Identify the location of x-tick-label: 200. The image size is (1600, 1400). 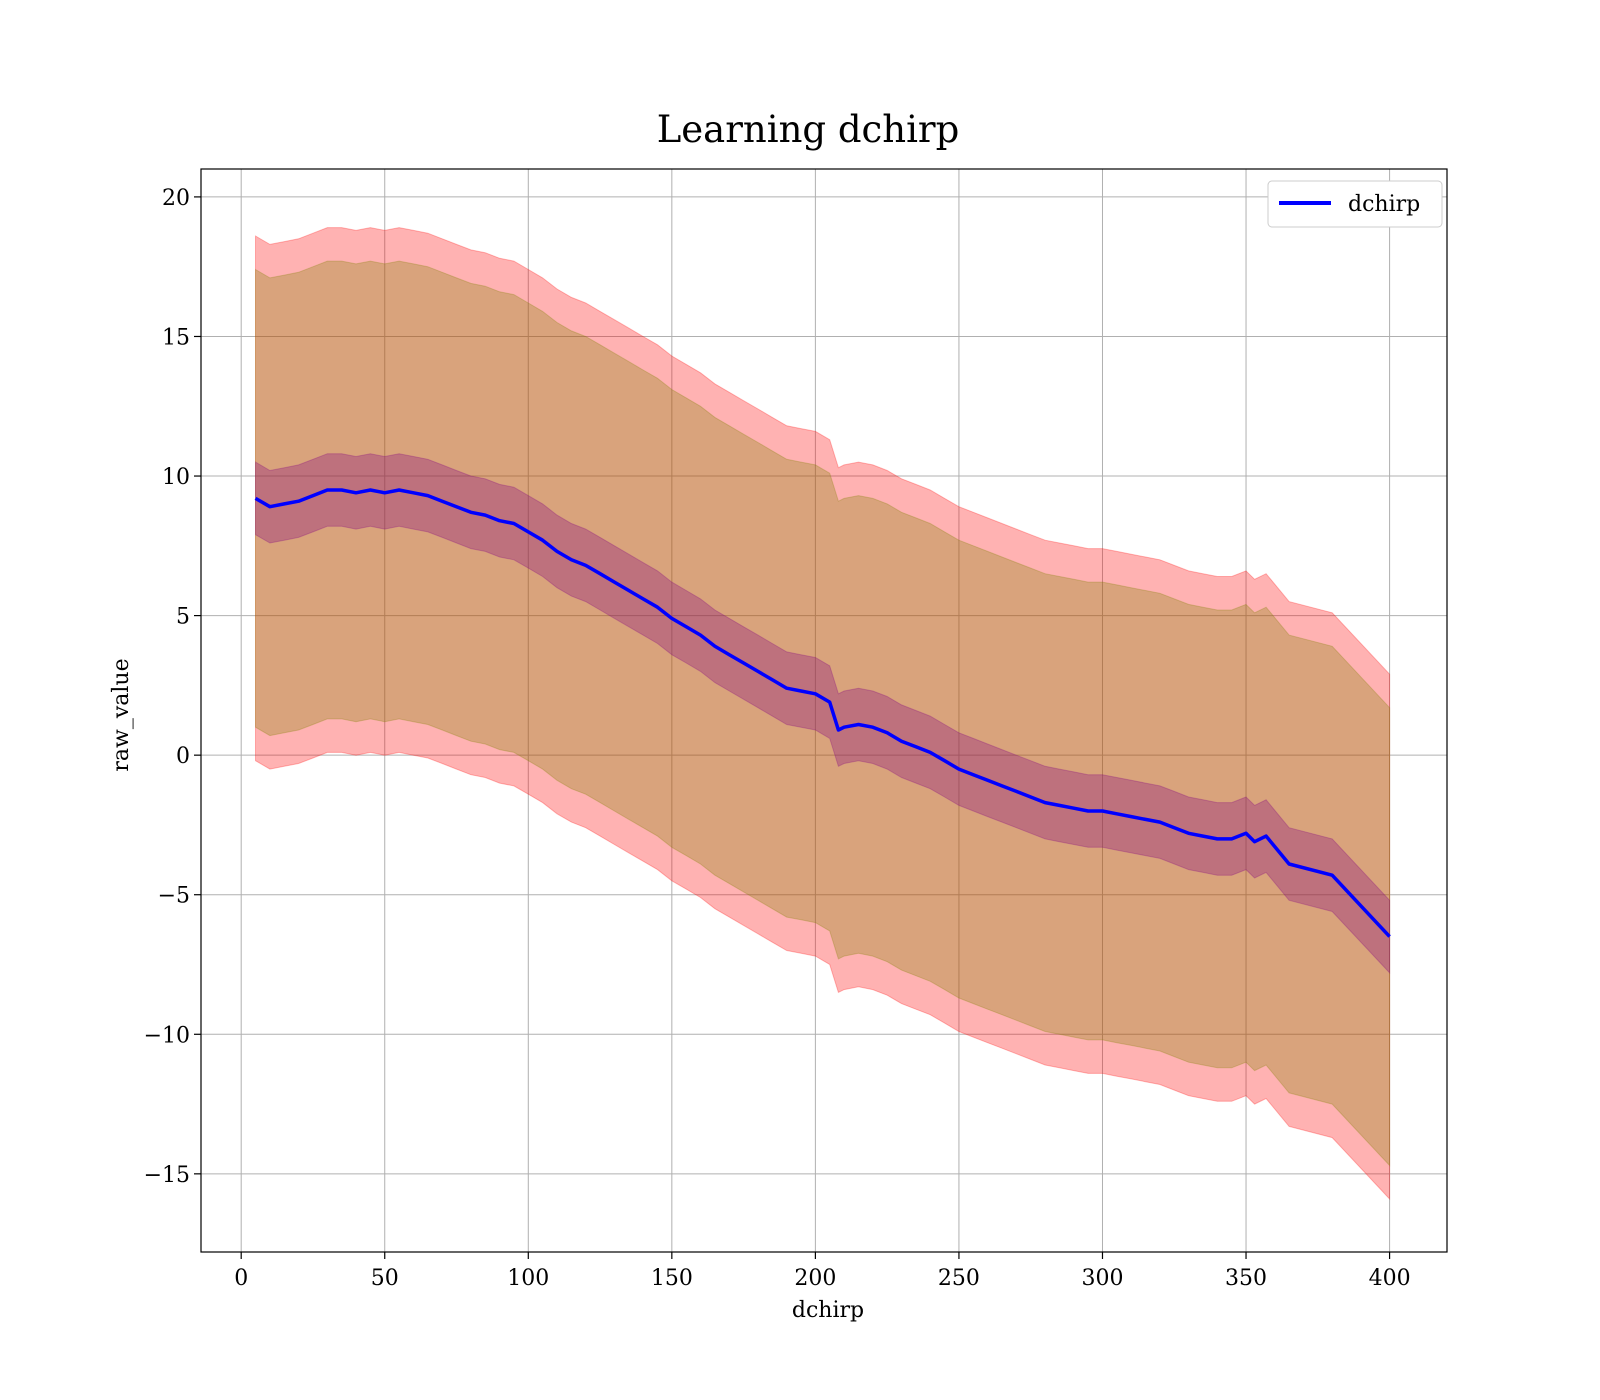
(815, 1278).